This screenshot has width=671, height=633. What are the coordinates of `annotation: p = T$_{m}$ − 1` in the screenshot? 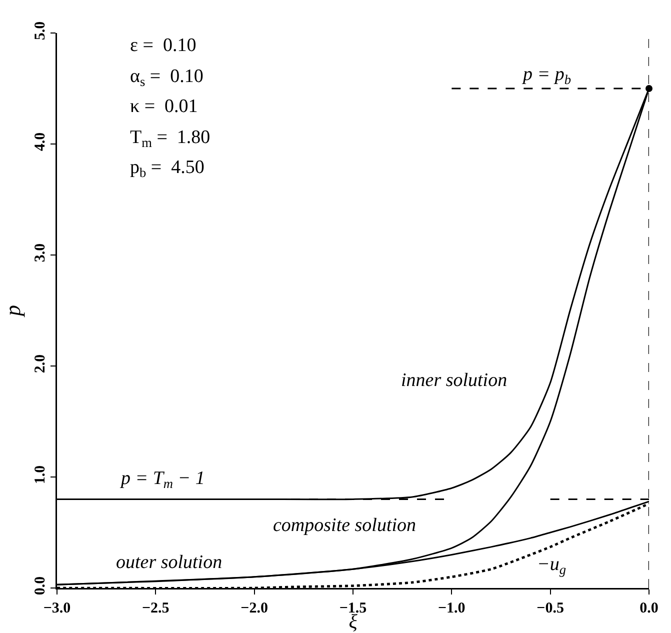 It's located at (162, 479).